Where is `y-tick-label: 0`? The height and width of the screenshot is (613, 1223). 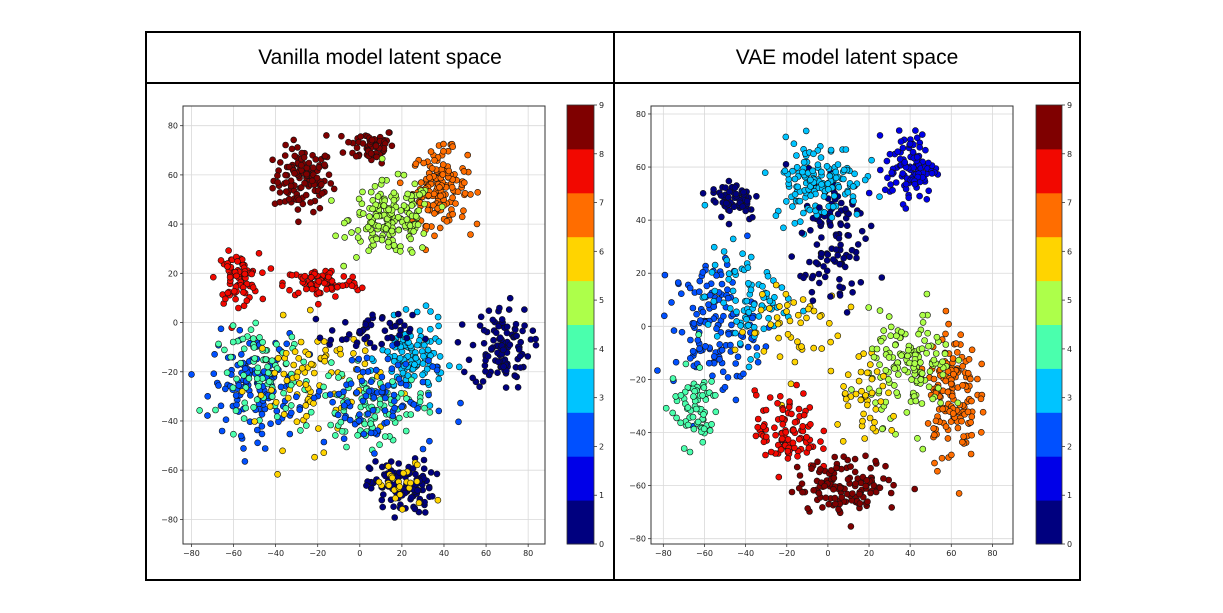
y-tick-label: 0 is located at coordinates (643, 326).